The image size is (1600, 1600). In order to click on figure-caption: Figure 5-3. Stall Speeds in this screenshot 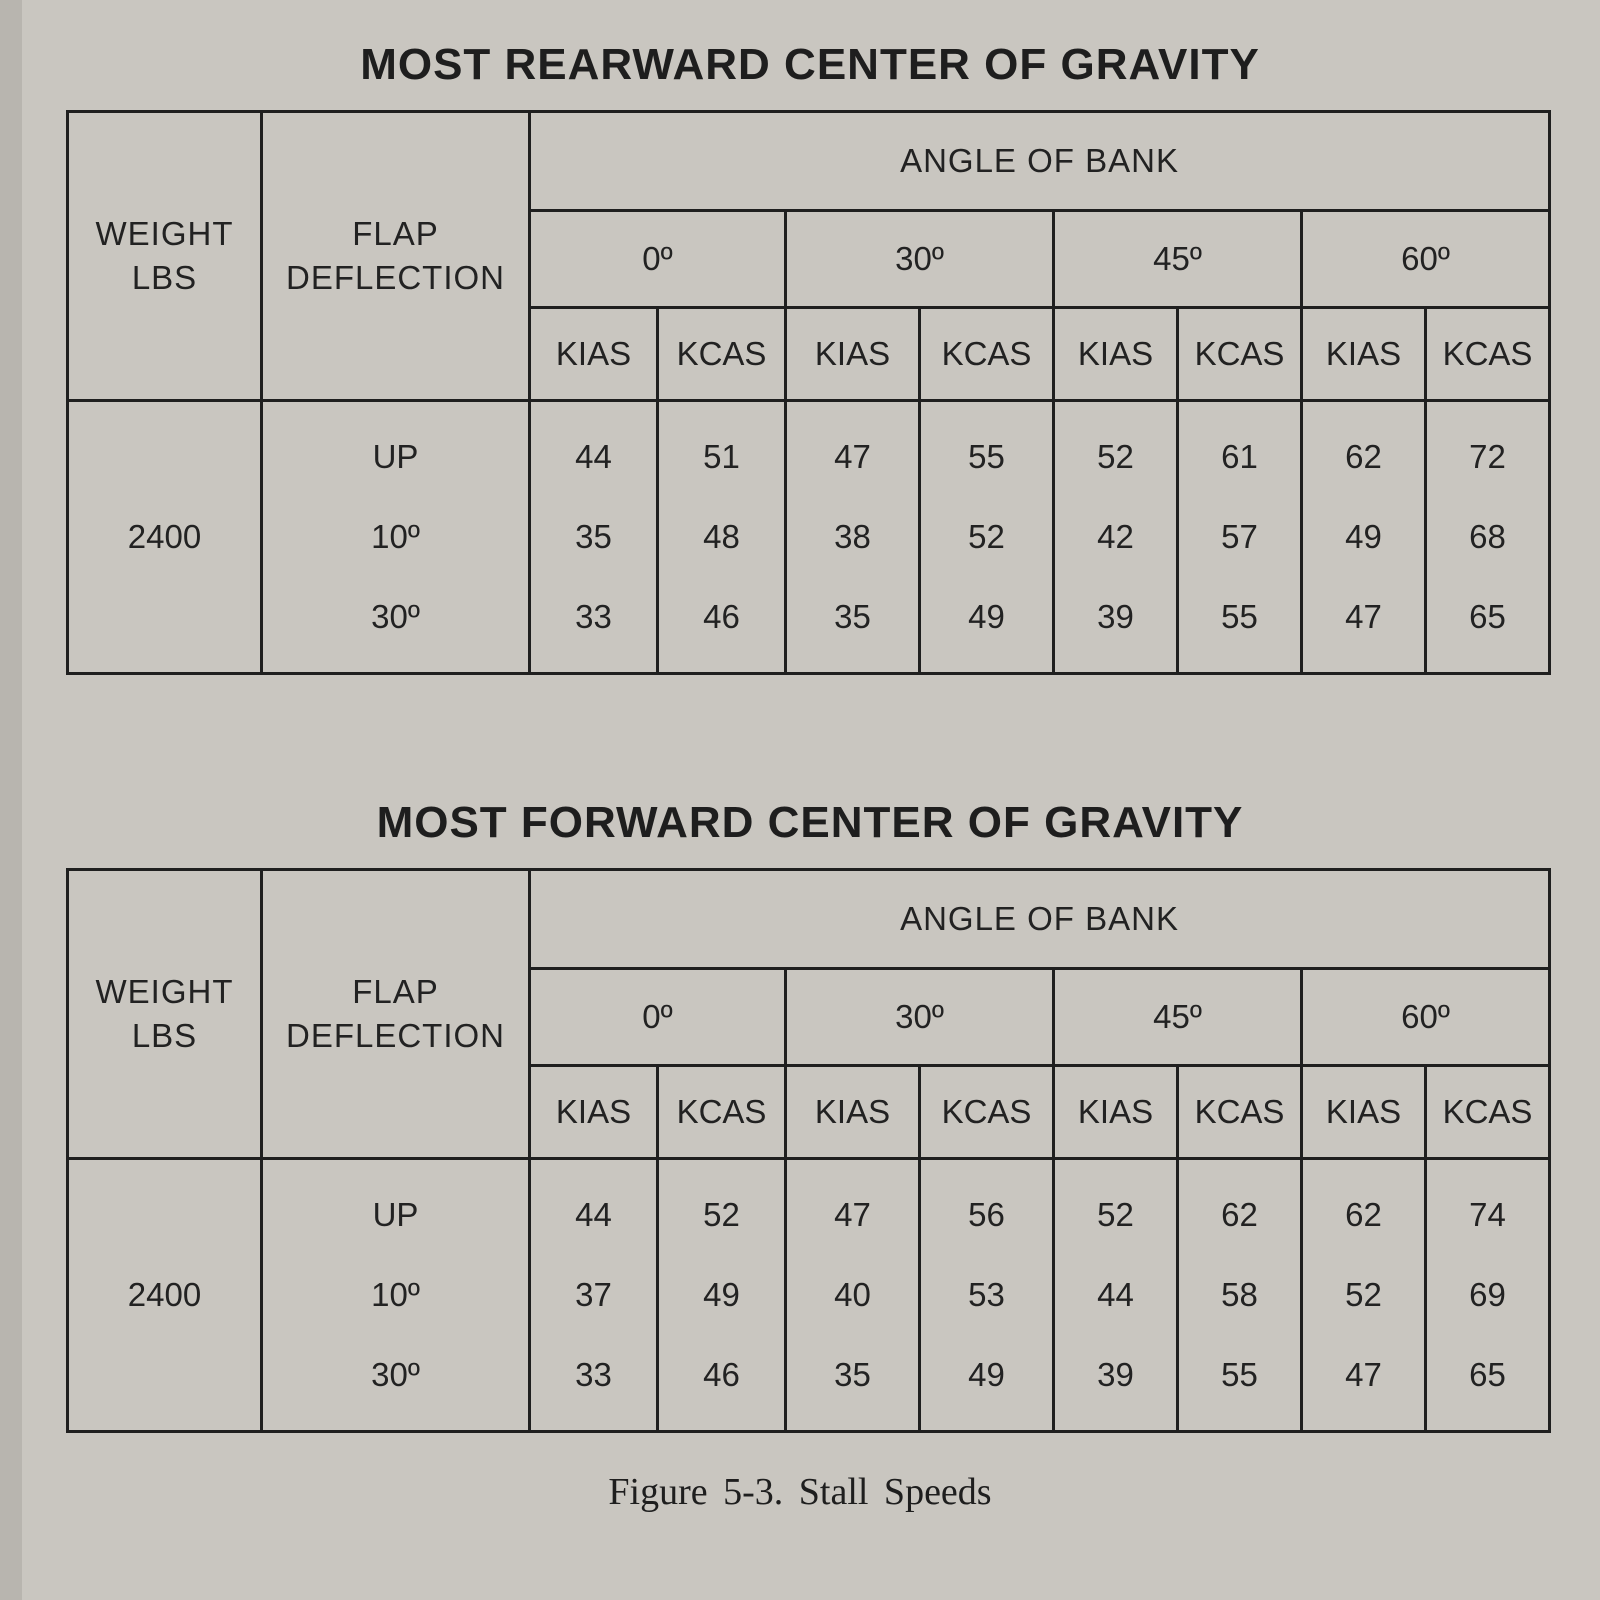, I will do `click(800, 1492)`.